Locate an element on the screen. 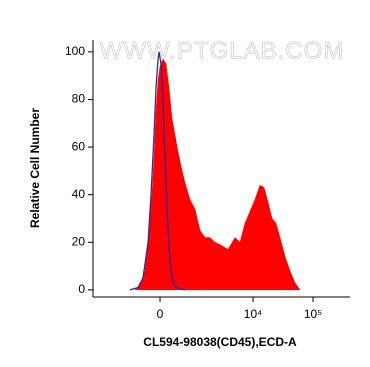  y-tick-label: 0 is located at coordinates (81, 289).